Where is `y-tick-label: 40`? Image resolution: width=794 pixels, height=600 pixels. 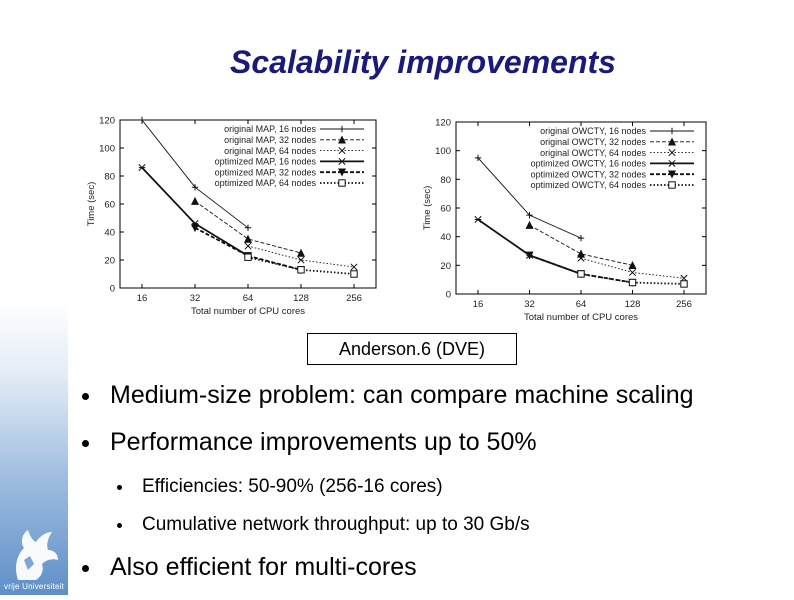 y-tick-label: 40 is located at coordinates (445, 237).